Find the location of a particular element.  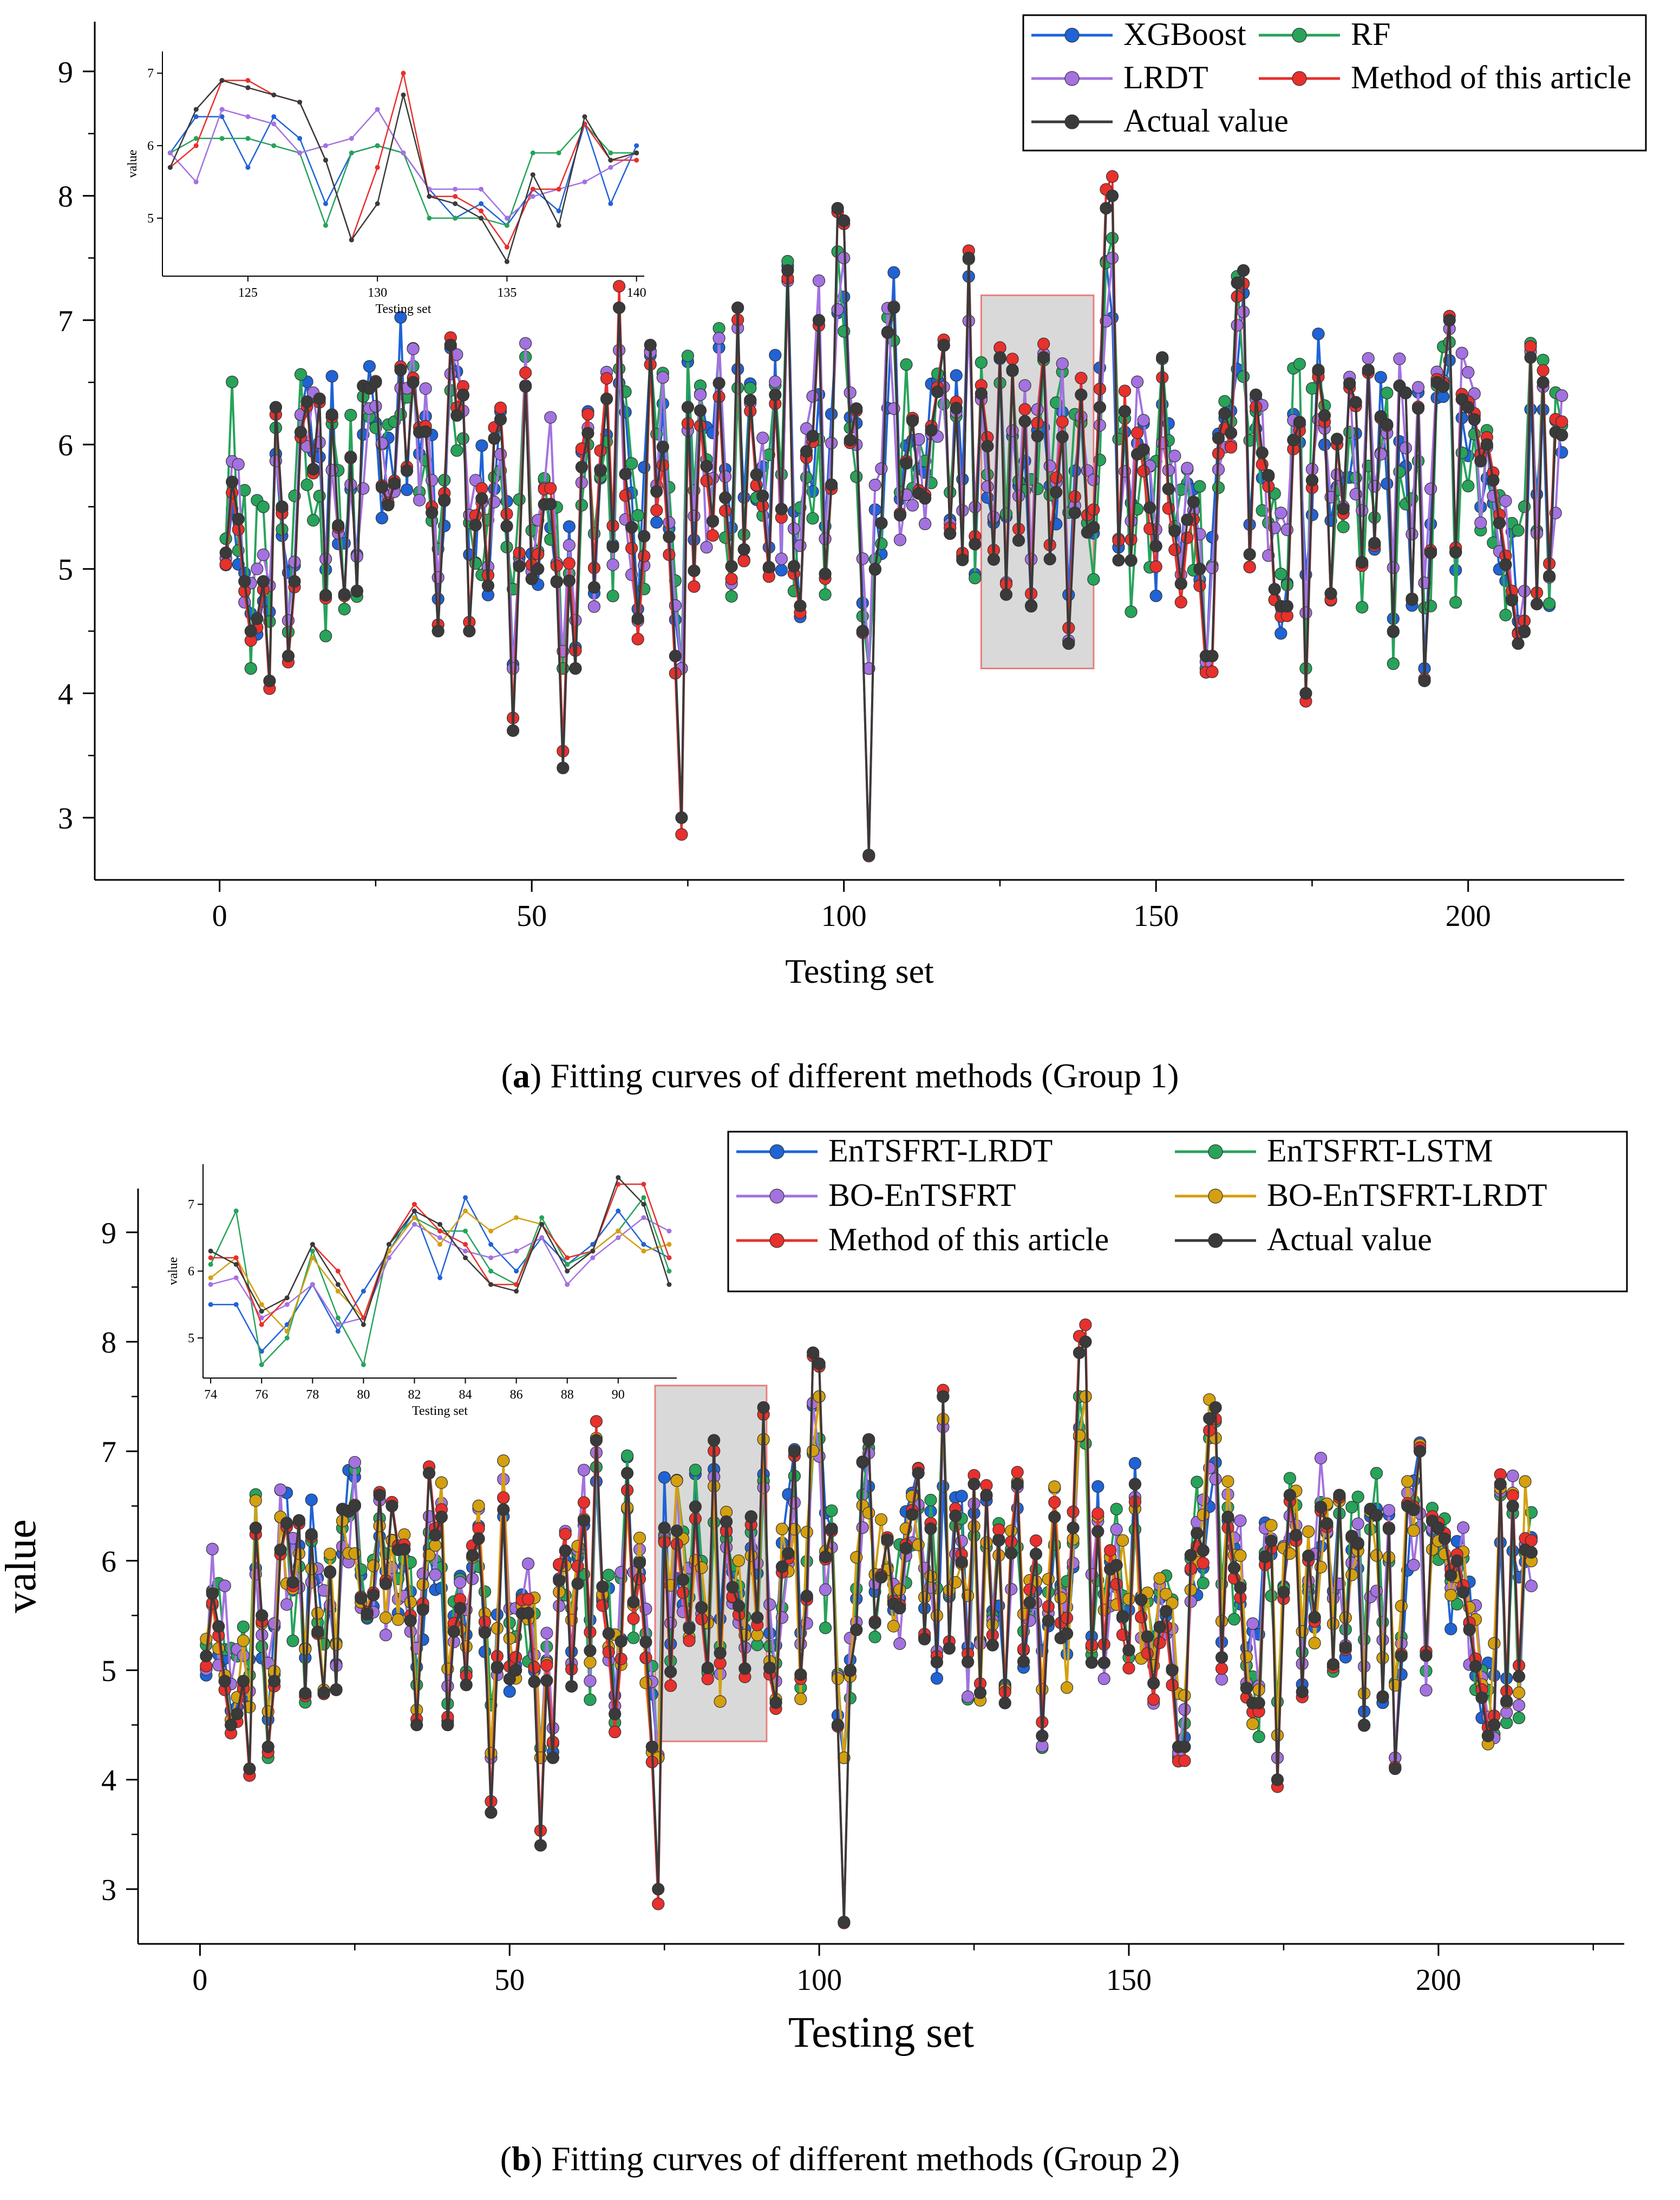

x-tick-label: 0 is located at coordinates (219, 916).